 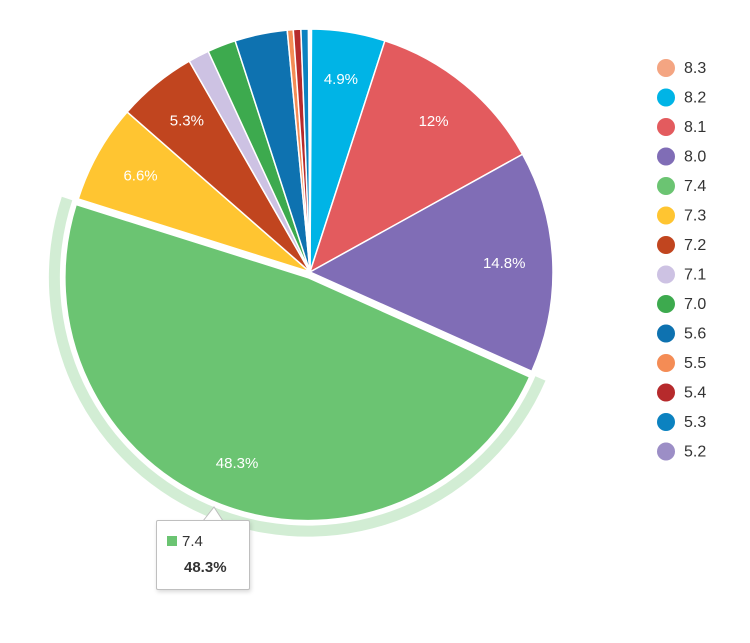 I want to click on legend-label: 5.3, so click(x=695, y=422).